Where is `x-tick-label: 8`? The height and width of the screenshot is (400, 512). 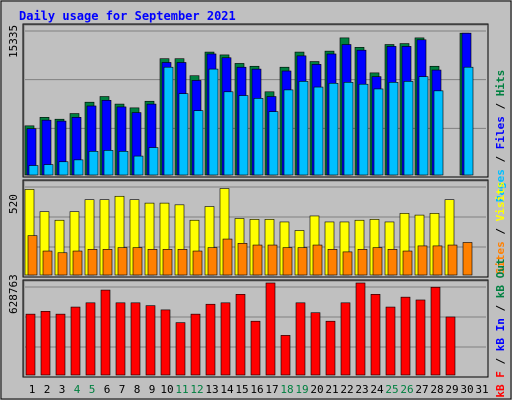
x-tick-label: 8 is located at coordinates (137, 389).